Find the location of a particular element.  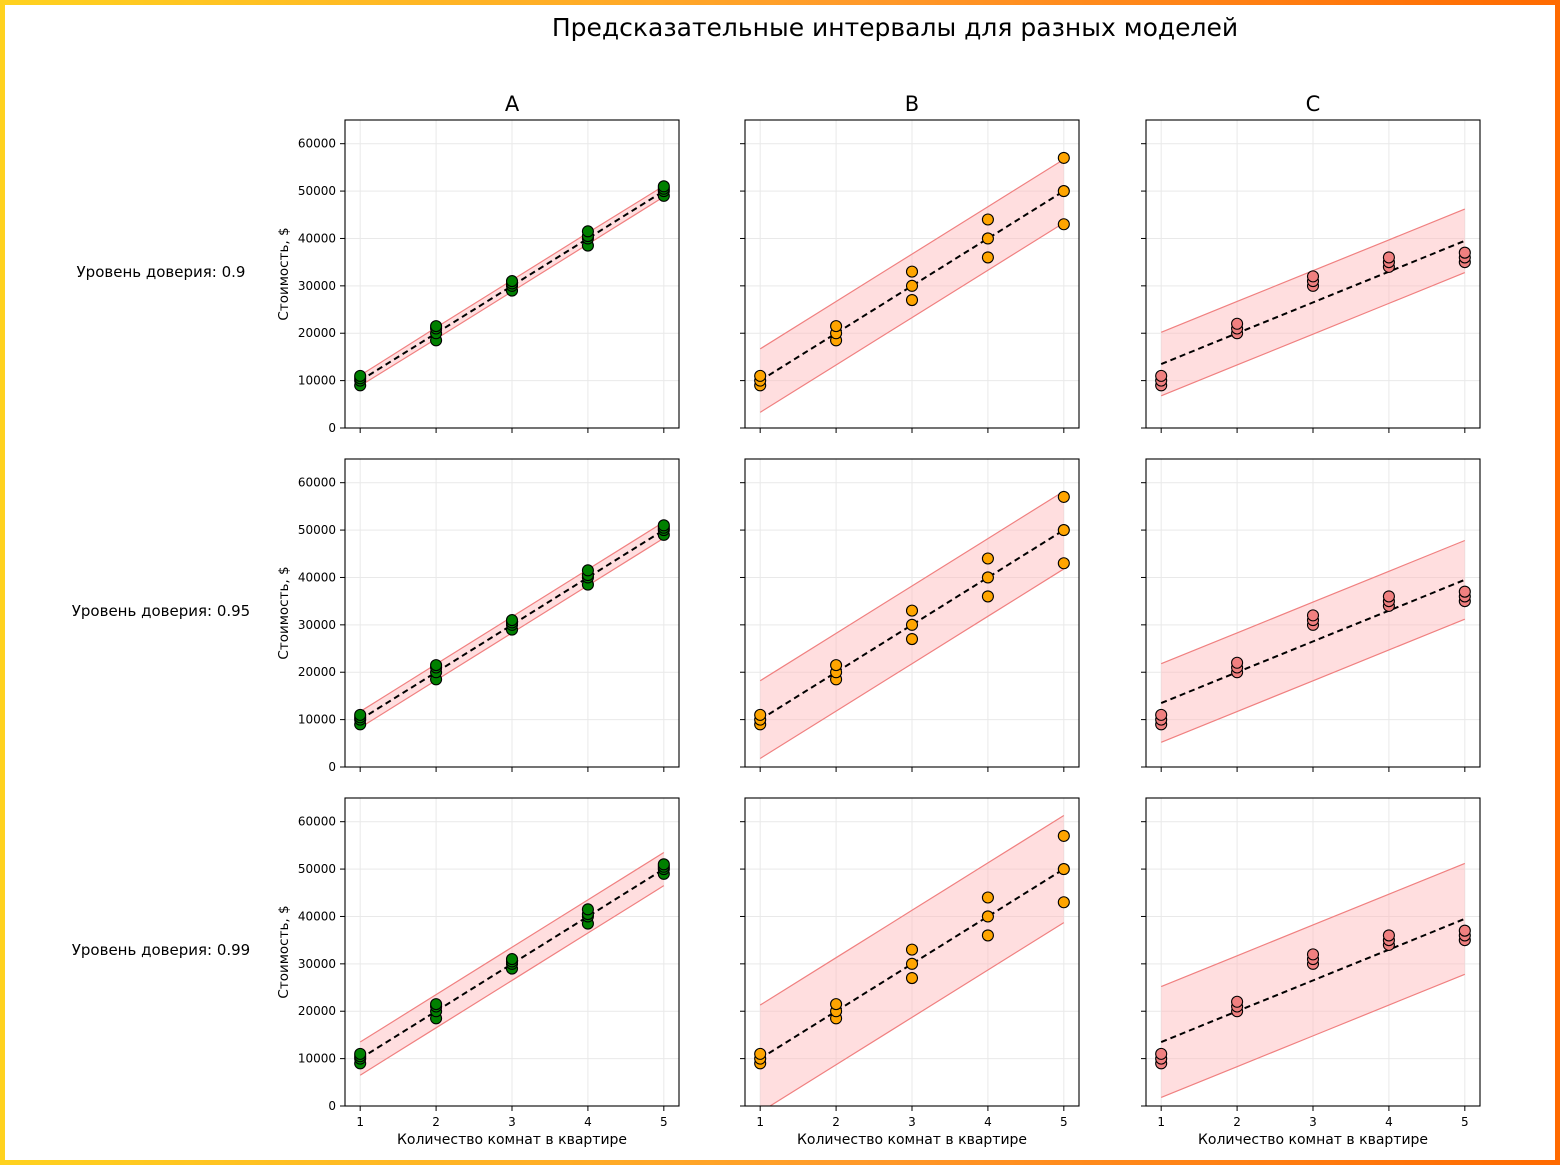

panel-C-0.99: 1 2 3 4 5 Количество комнат в квартире is located at coordinates (1311, 972).